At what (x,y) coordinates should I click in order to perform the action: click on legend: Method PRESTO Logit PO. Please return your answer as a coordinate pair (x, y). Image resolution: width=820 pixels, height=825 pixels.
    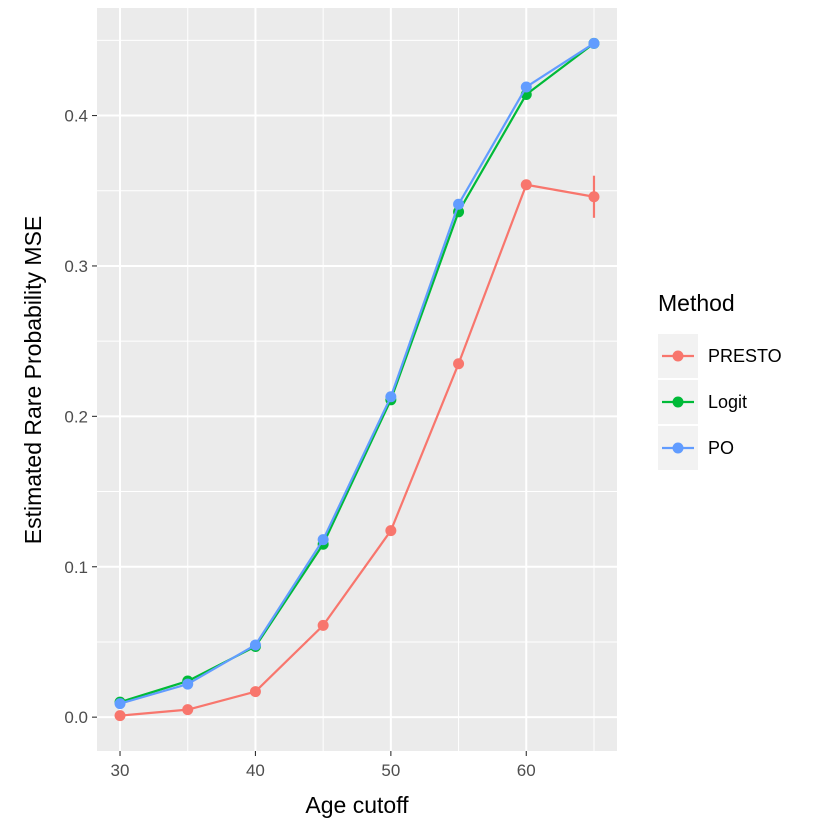
    Looking at the image, I should click on (720, 380).